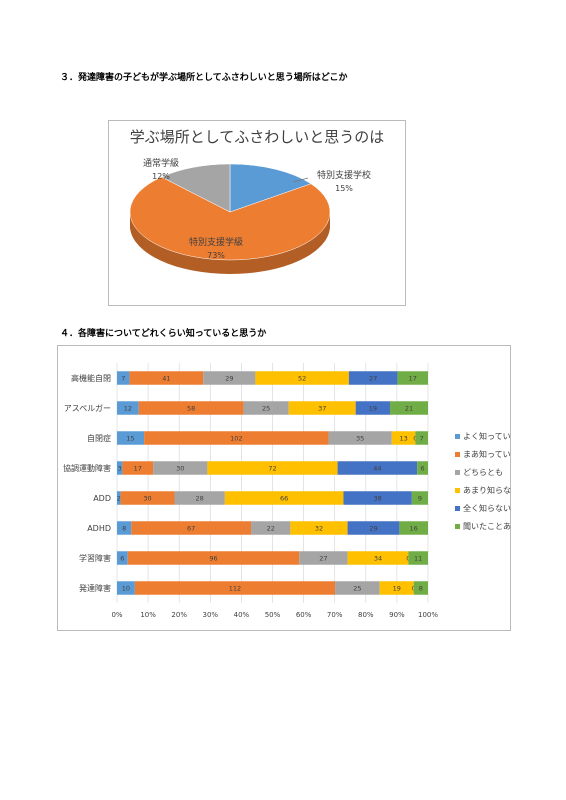  I want to click on data-label: 16, so click(414, 529).